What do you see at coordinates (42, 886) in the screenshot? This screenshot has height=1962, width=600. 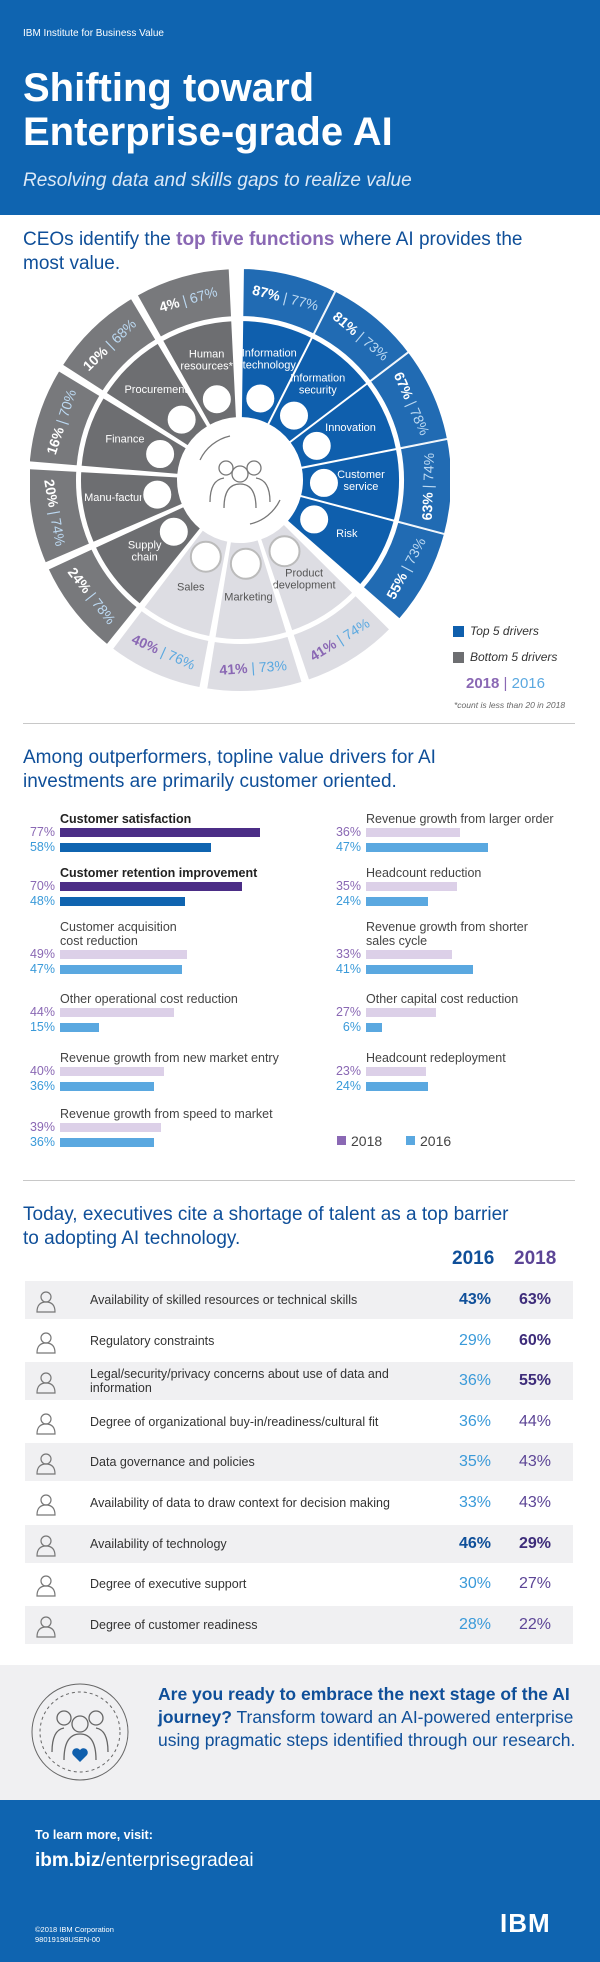 I see `bar-value-label: 70%` at bounding box center [42, 886].